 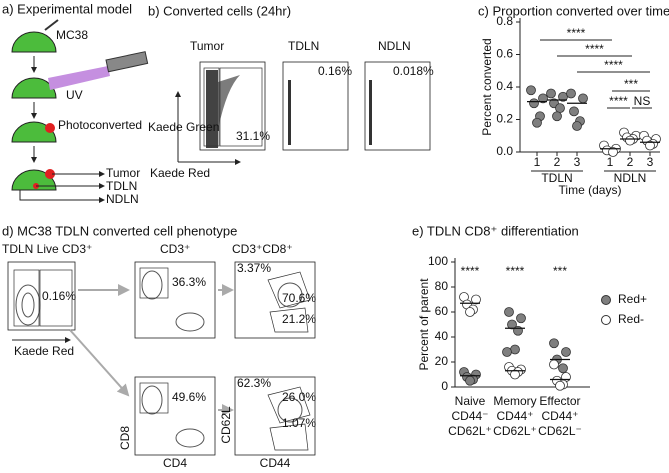 I want to click on label: TDLN, so click(x=121, y=186).